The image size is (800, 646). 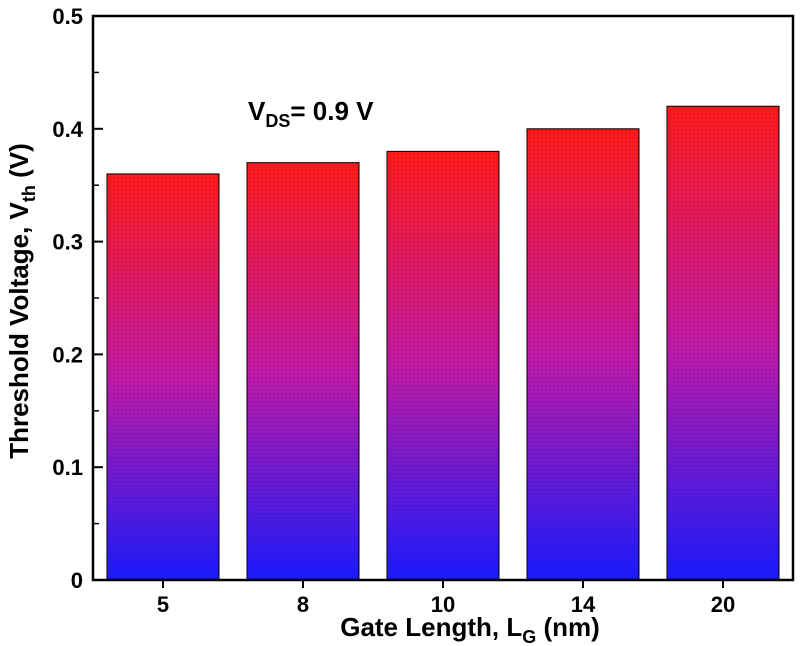 What do you see at coordinates (163, 604) in the screenshot?
I see `x-tick-label-5: 5` at bounding box center [163, 604].